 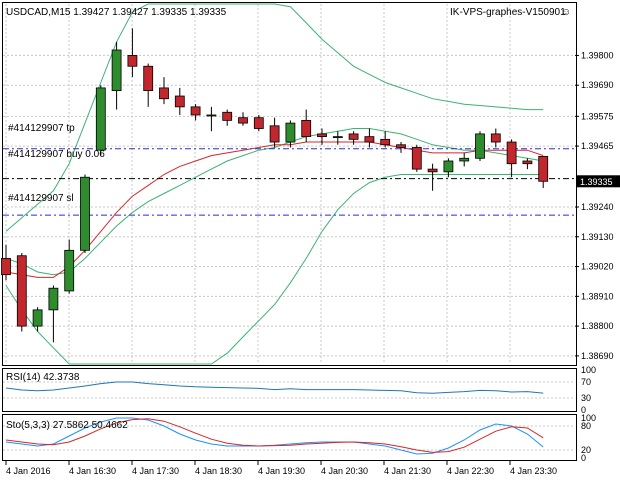 I want to click on time-tick-label: 4 Jan 17:30, so click(x=155, y=471).